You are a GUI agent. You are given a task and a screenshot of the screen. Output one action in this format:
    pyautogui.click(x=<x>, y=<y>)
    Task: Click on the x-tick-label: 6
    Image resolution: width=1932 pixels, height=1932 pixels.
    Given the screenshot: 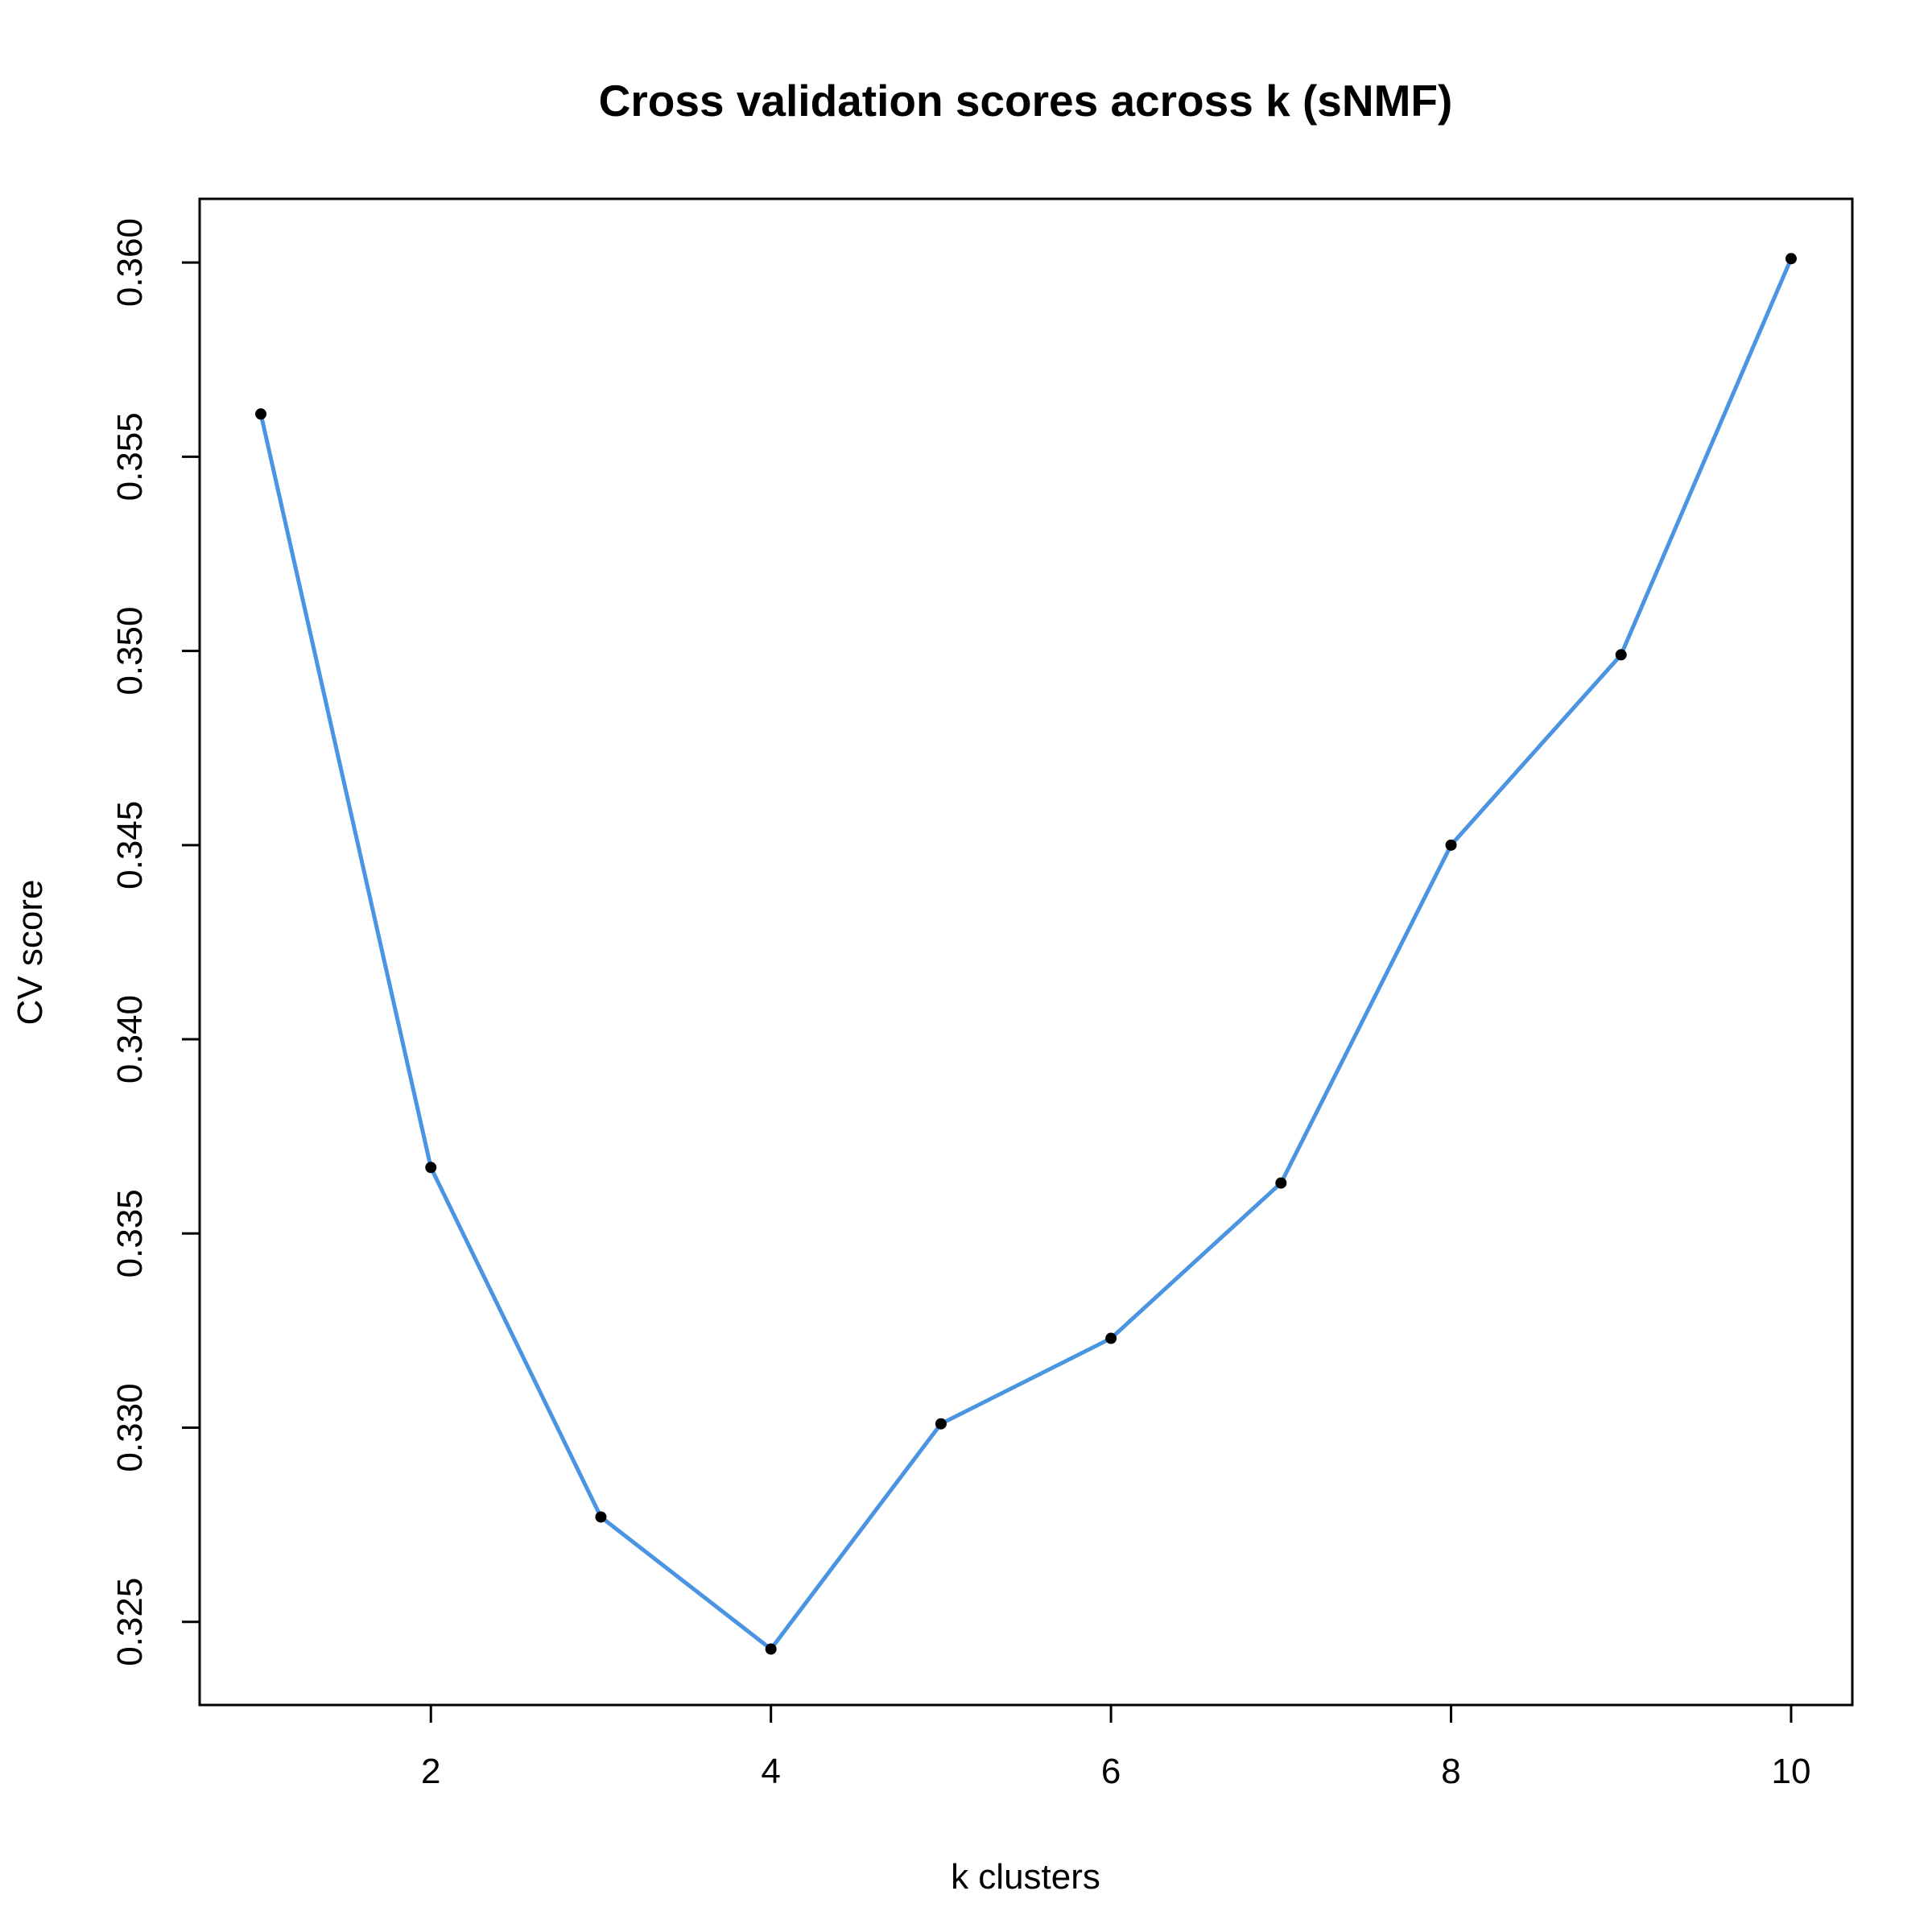 What is the action you would take?
    pyautogui.click(x=1111, y=1771)
    